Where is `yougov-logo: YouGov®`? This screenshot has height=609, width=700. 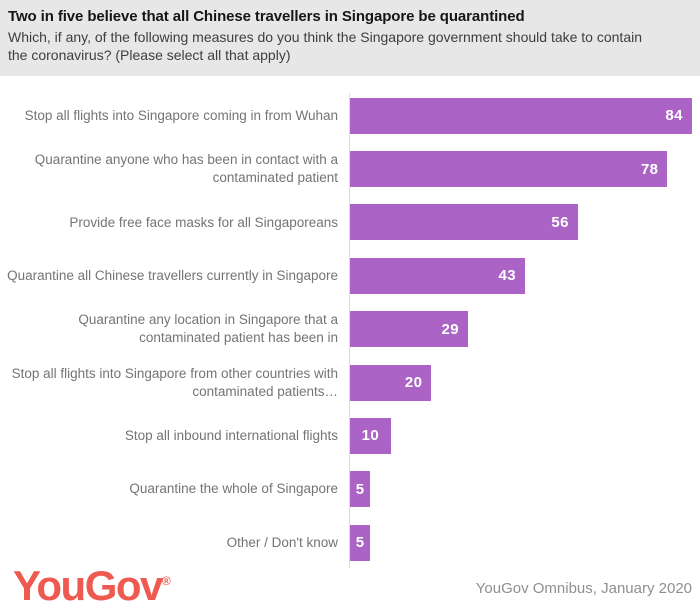 yougov-logo: YouGov® is located at coordinates (92, 586).